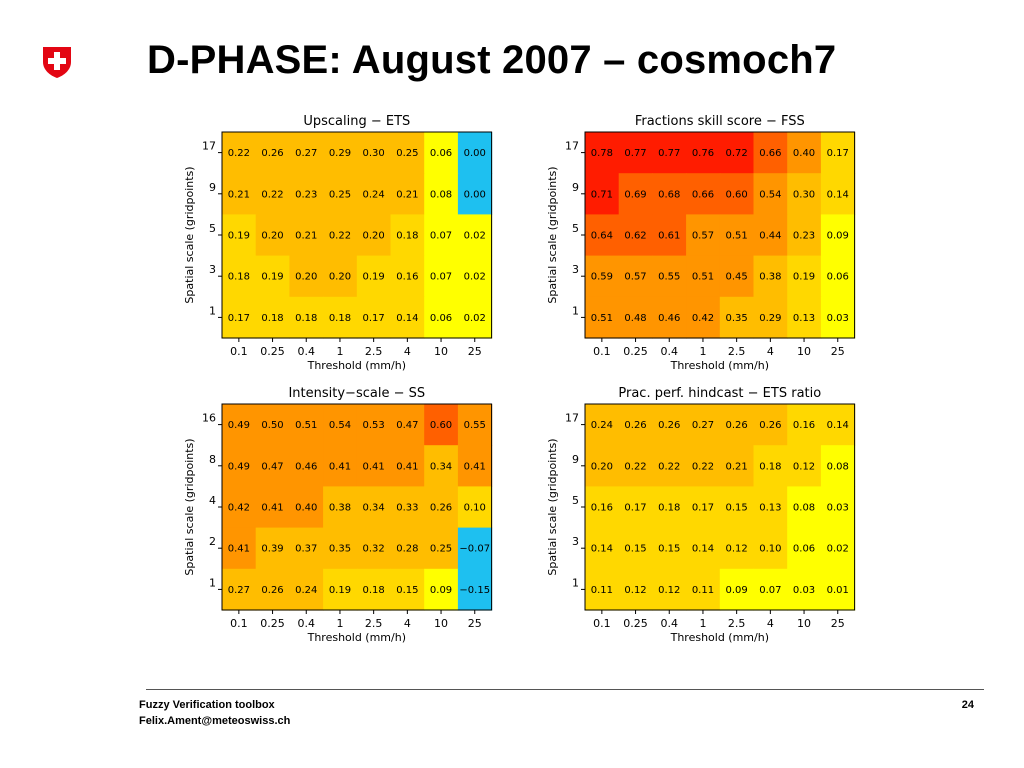 The height and width of the screenshot is (768, 1024). Describe the element at coordinates (407, 623) in the screenshot. I see `x-tick-label: 4` at that location.